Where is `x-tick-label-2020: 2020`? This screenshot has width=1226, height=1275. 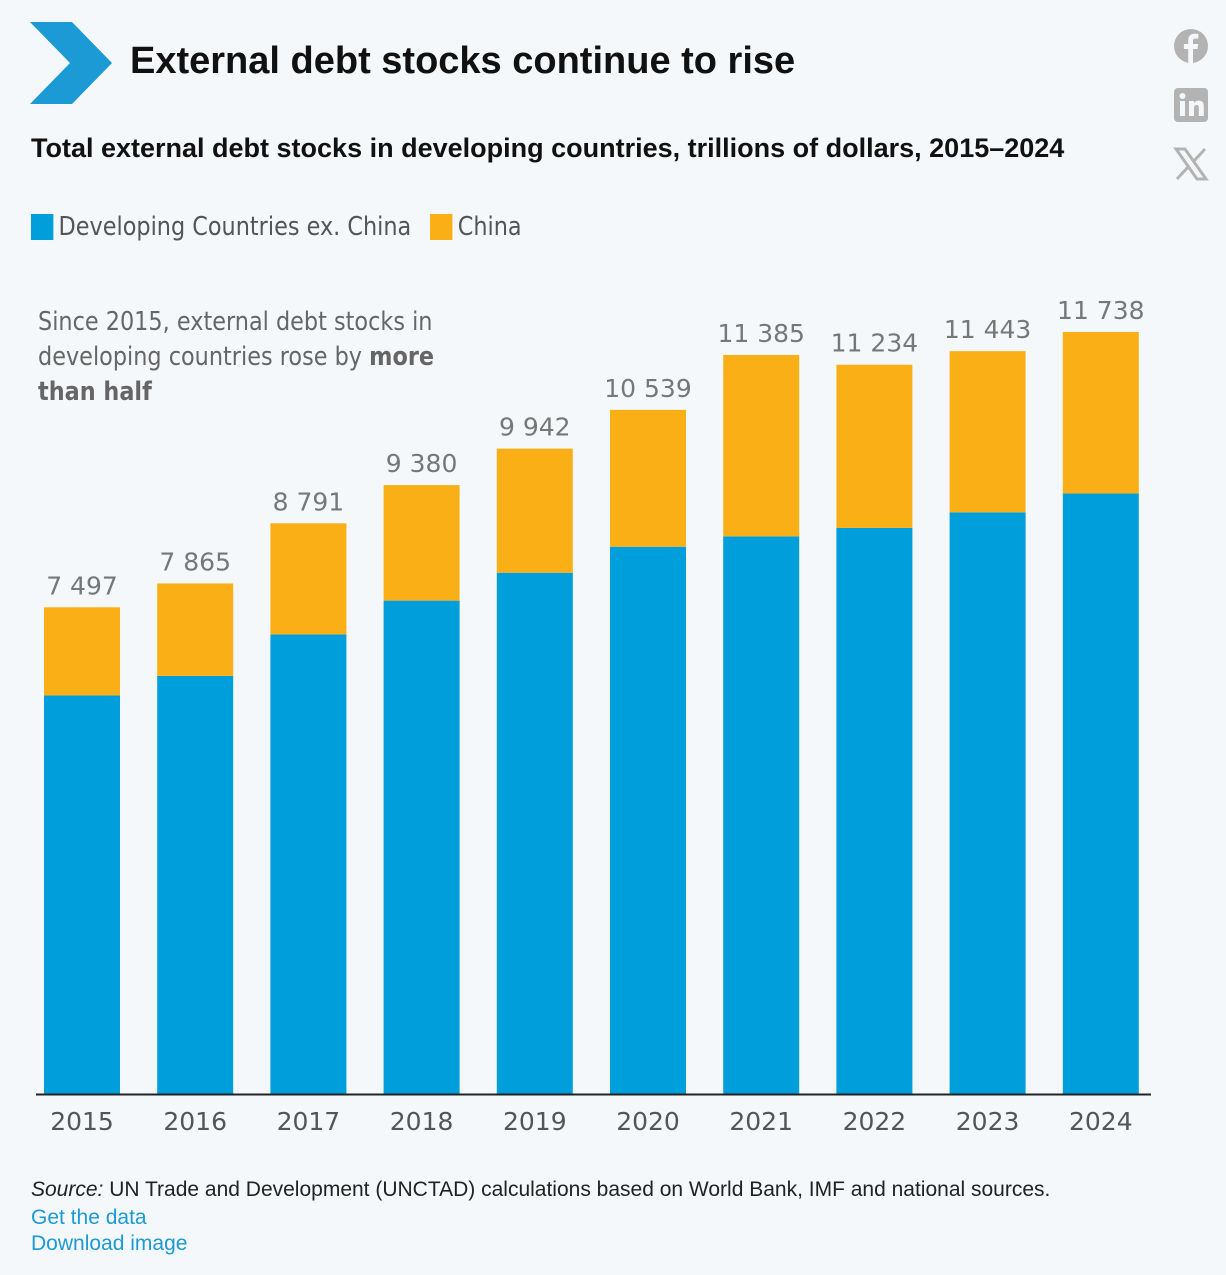
x-tick-label-2020: 2020 is located at coordinates (648, 1121).